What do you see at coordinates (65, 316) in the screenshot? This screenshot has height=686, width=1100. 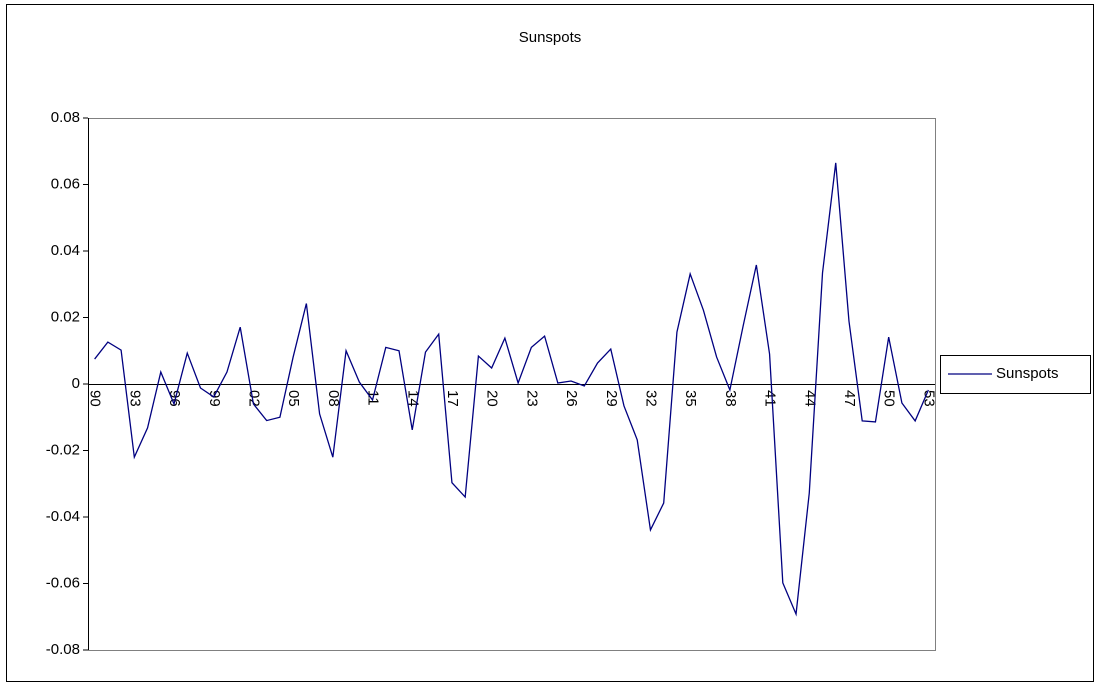 I see `y-tick-label: 0.02` at bounding box center [65, 316].